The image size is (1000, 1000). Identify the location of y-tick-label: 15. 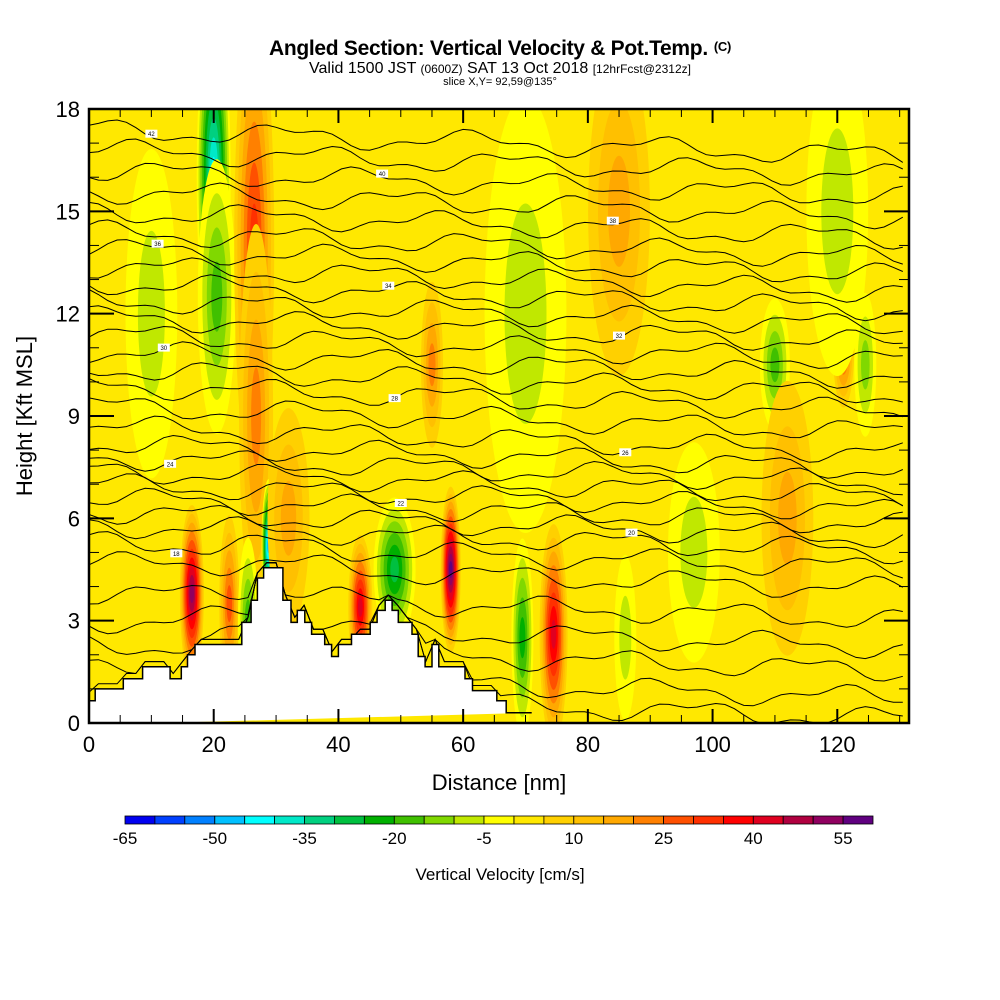
(68, 211).